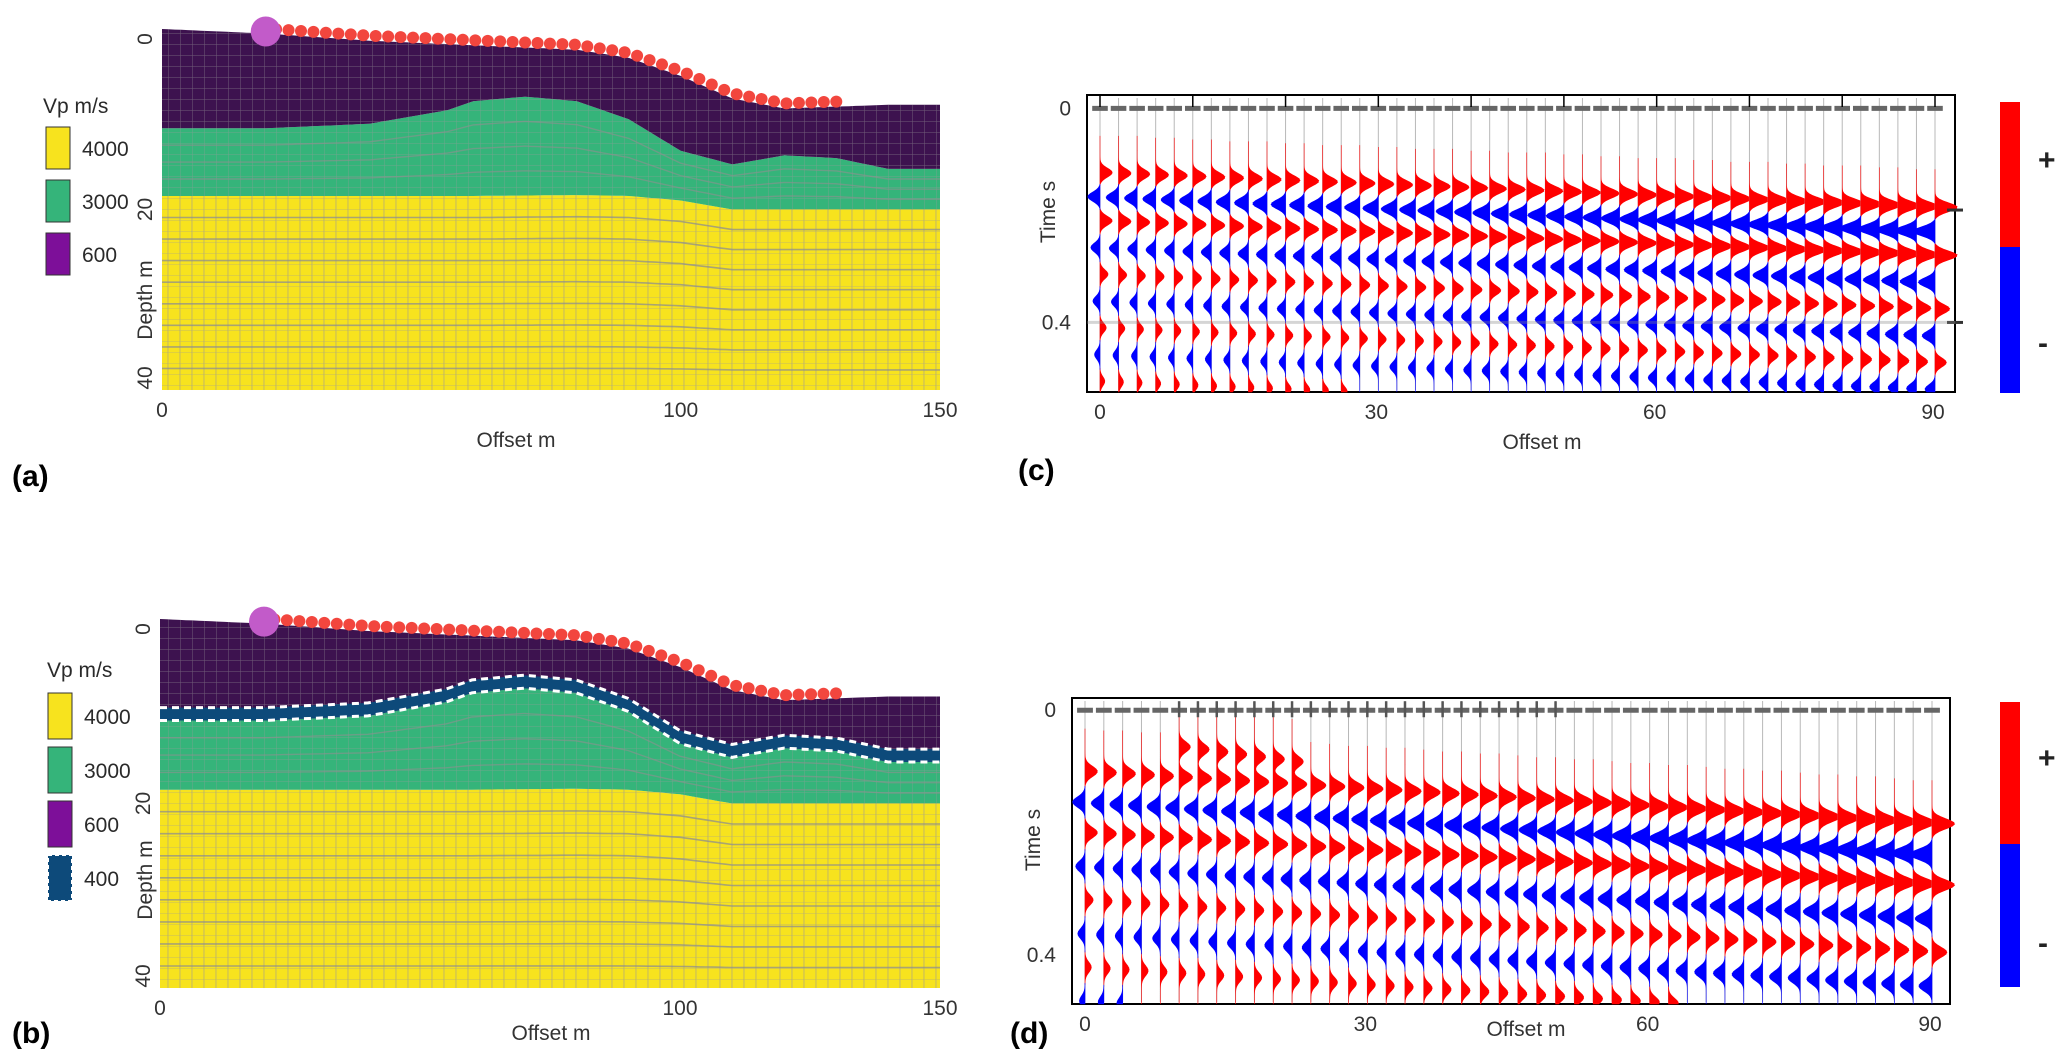 Image resolution: width=2067 pixels, height=1060 pixels. What do you see at coordinates (265, 31) in the screenshot?
I see `source-marker` at bounding box center [265, 31].